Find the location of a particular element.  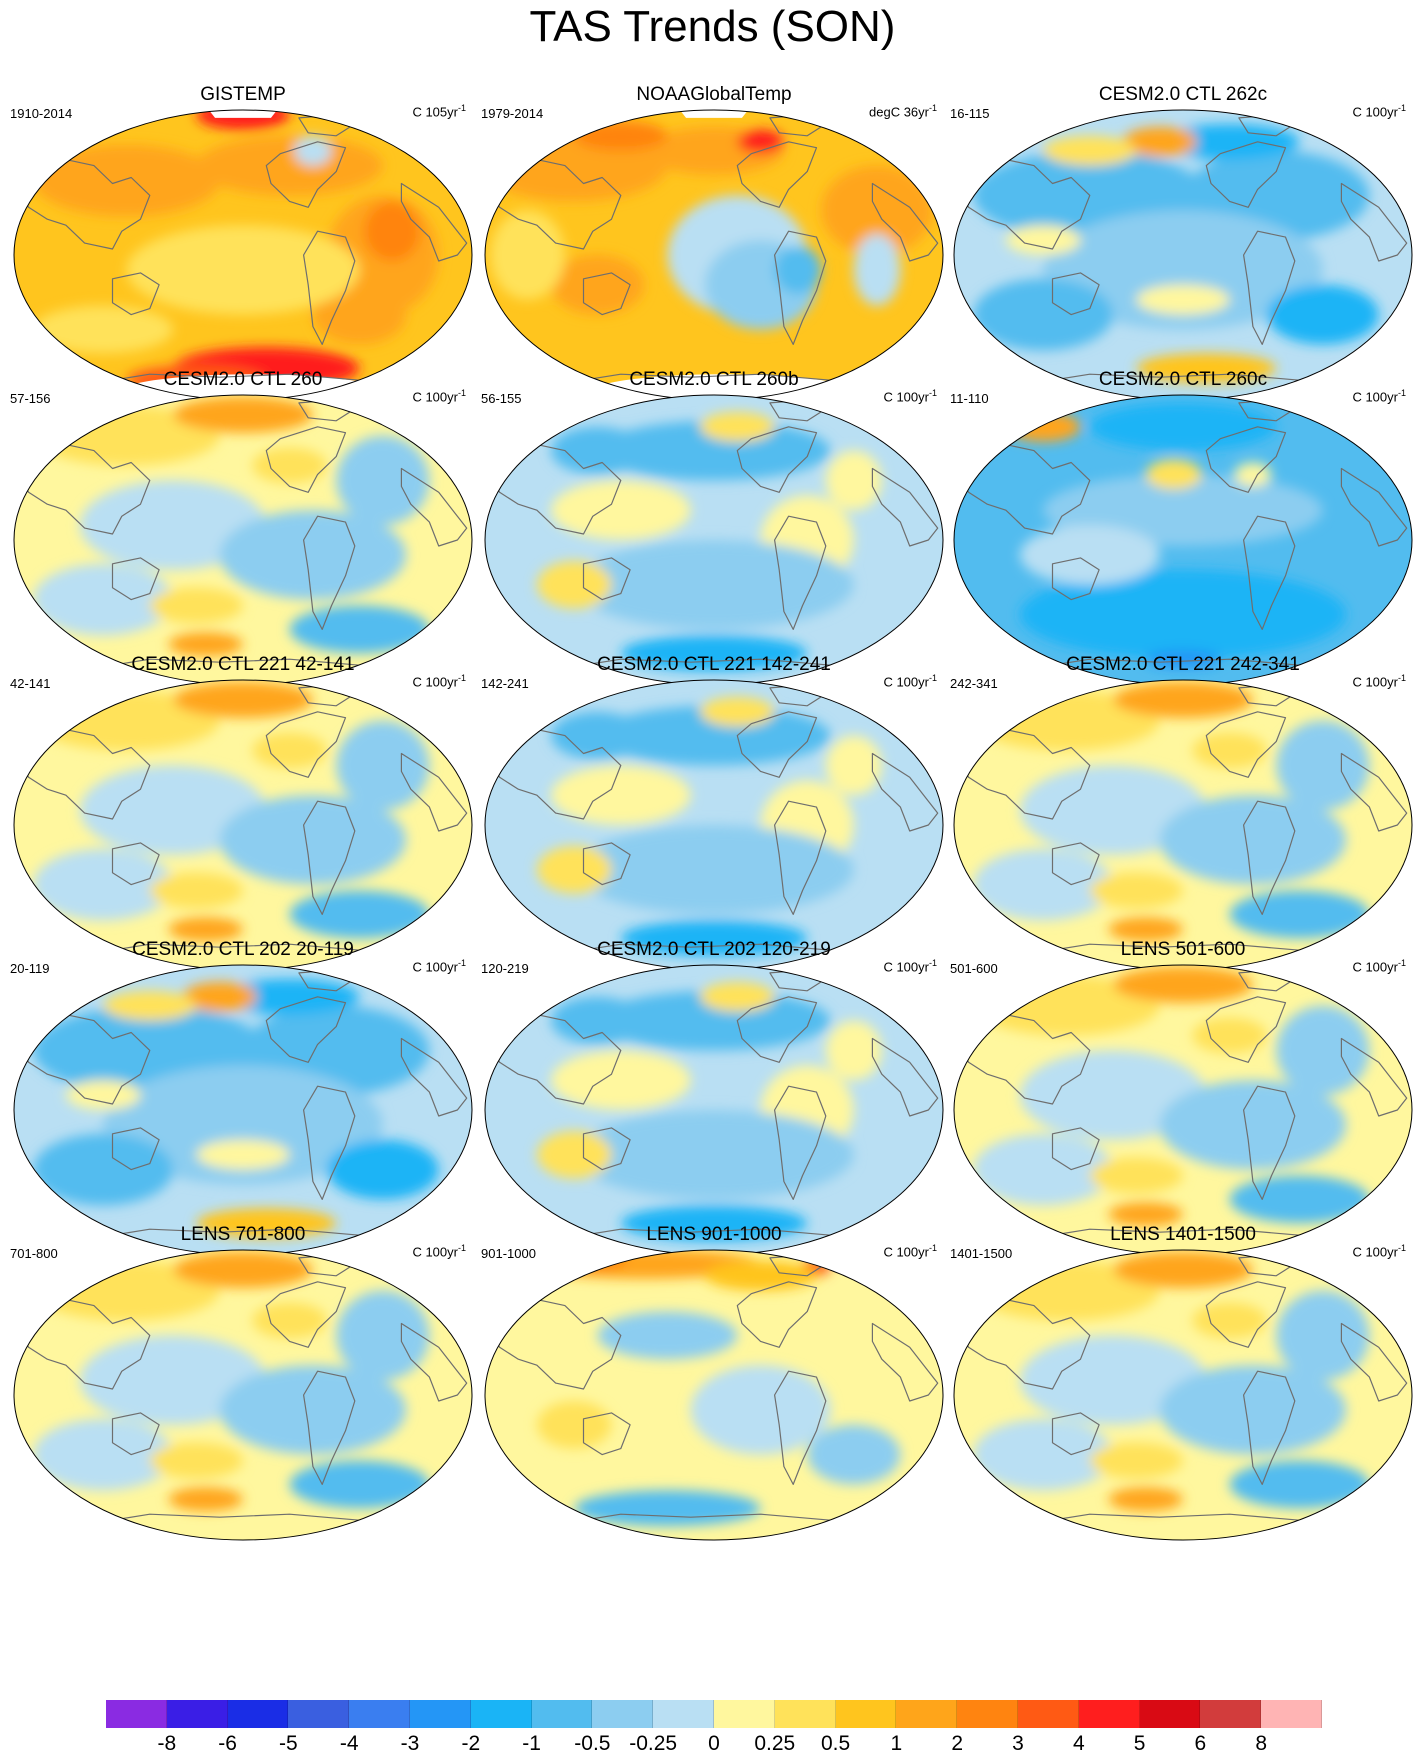

panel-years: 701-800 is located at coordinates (34, 1253).